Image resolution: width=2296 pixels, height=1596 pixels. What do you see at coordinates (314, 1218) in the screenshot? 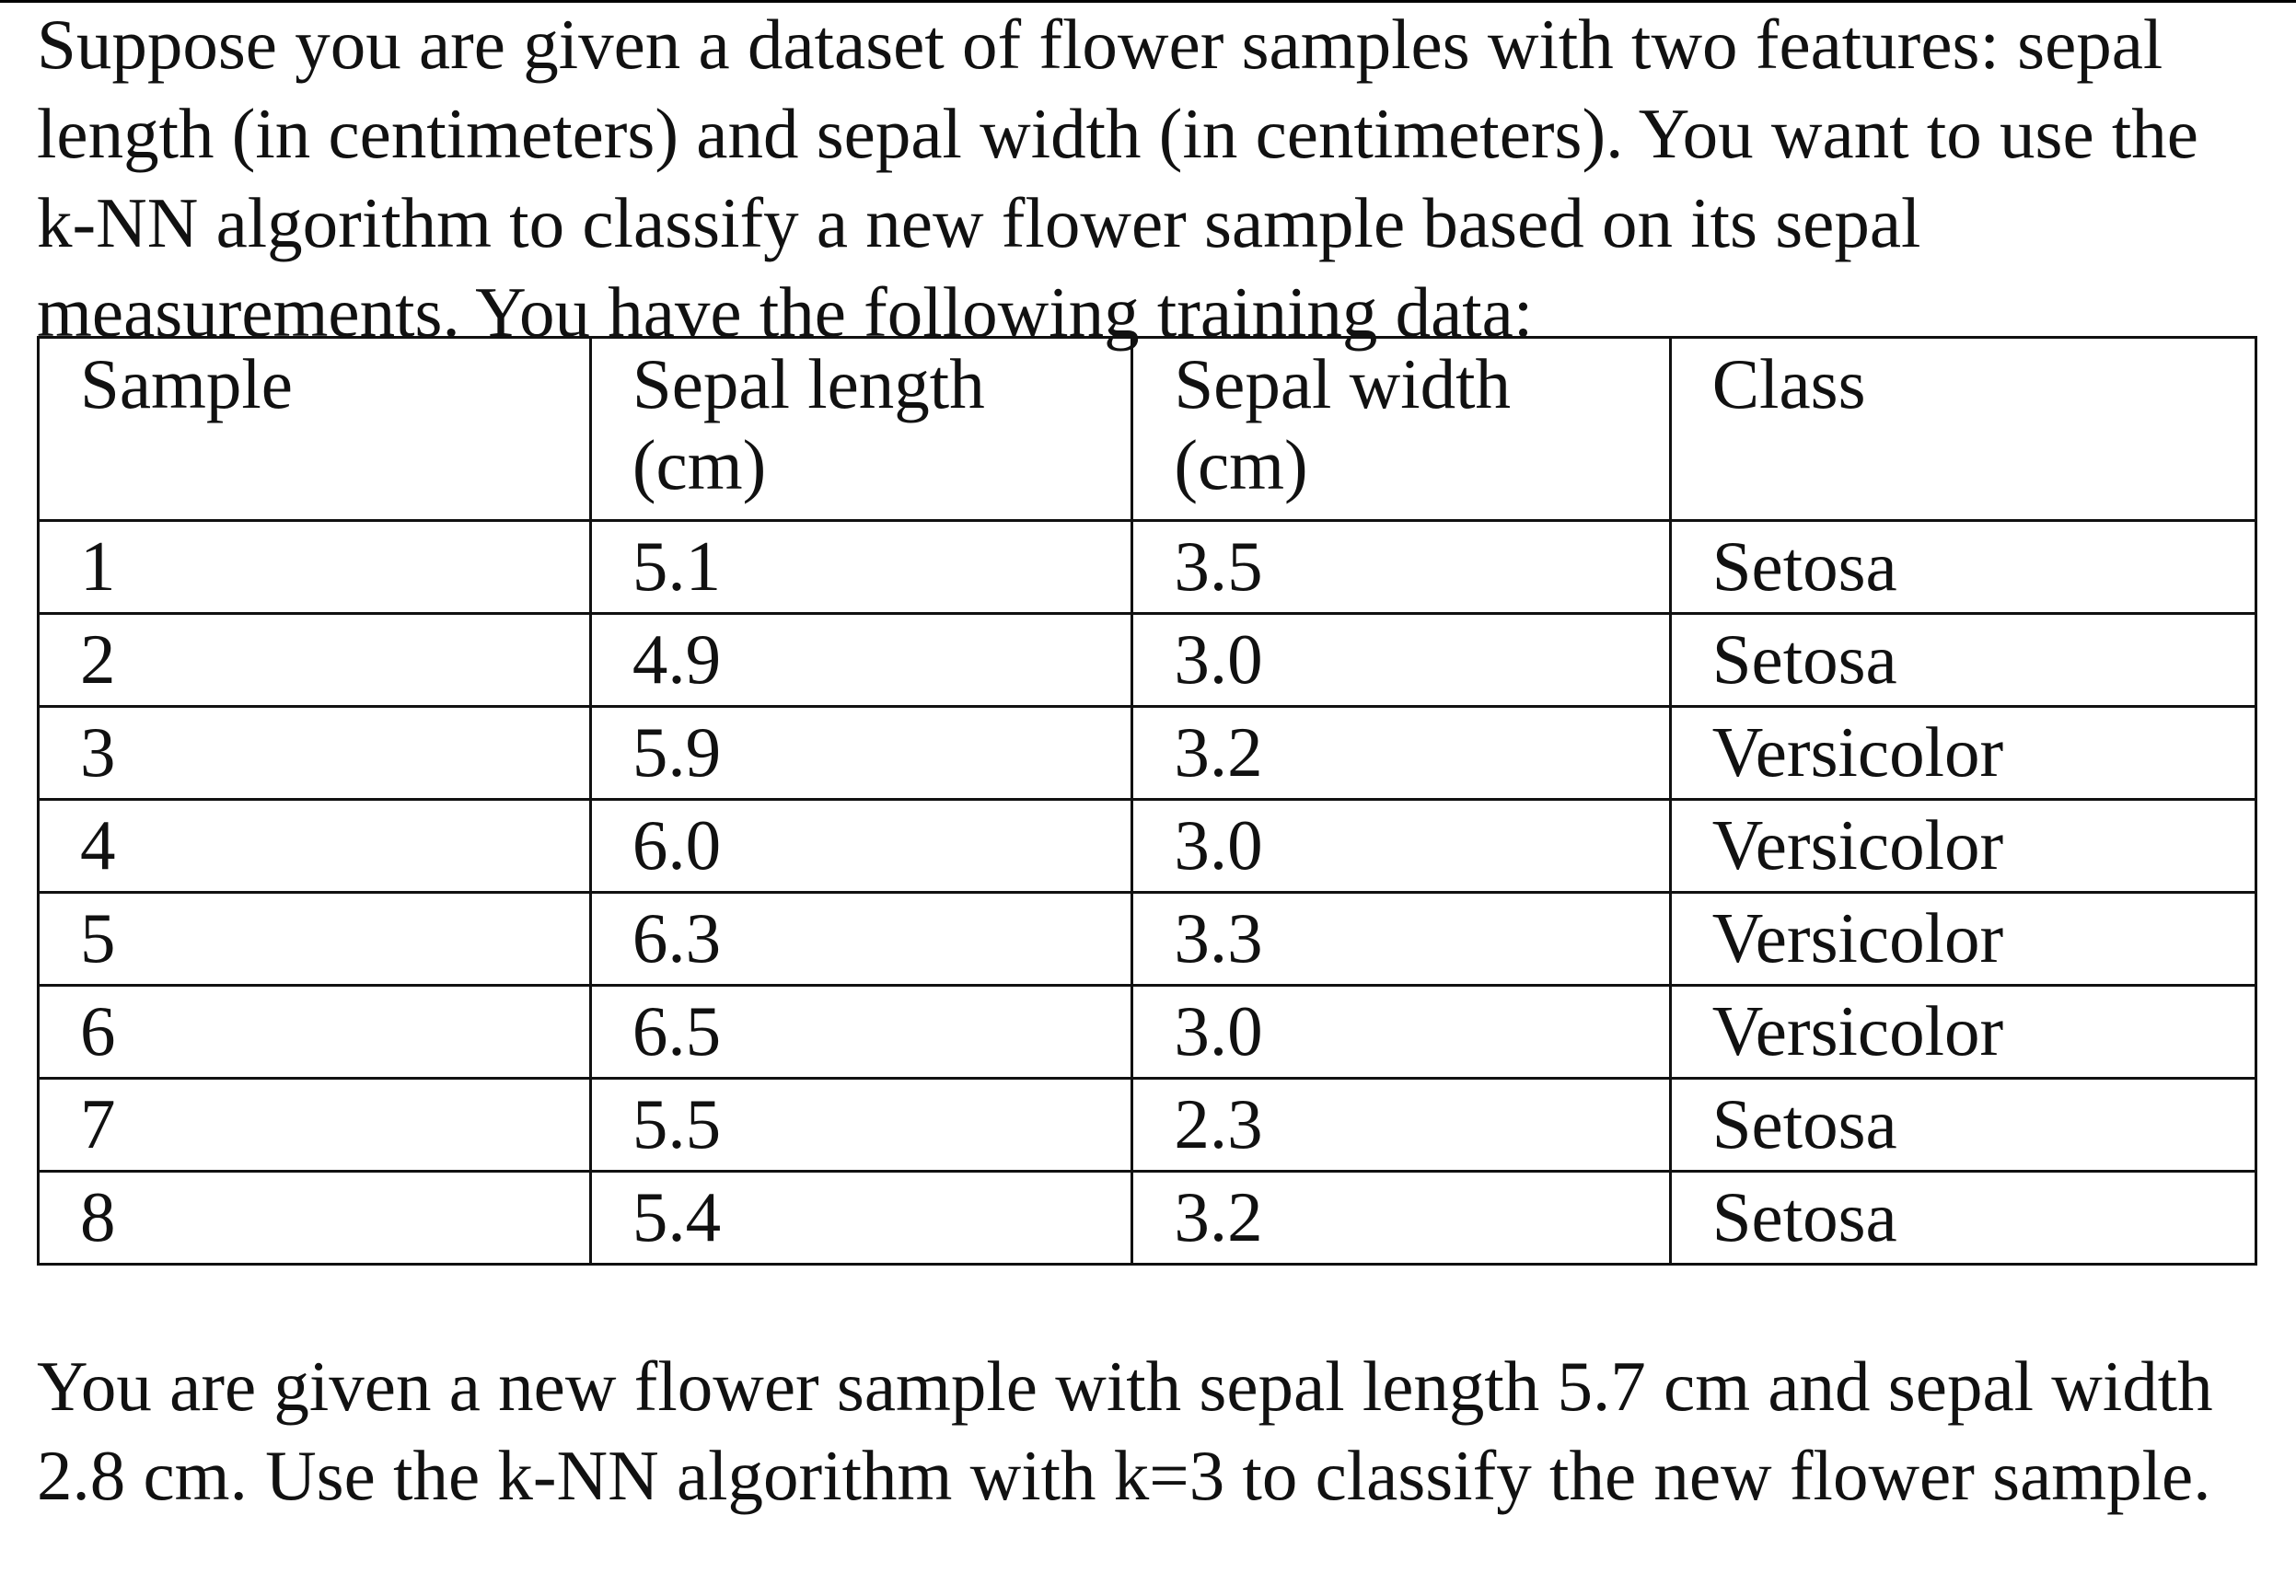
I see `cell-sample: 8` at bounding box center [314, 1218].